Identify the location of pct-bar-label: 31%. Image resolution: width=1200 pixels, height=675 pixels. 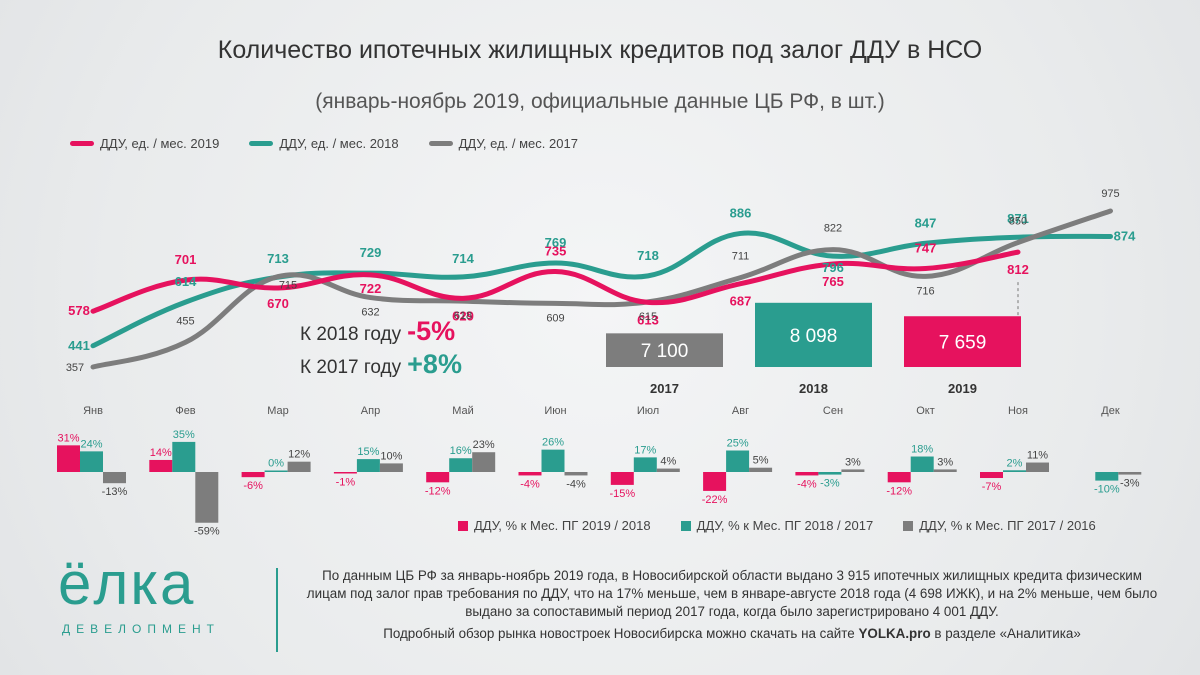
(68, 438).